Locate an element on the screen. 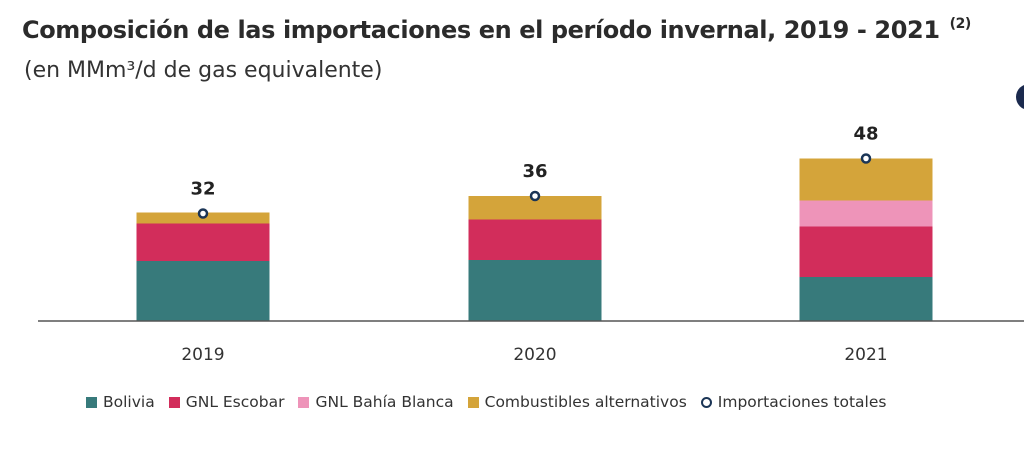 The height and width of the screenshot is (456, 1024). total-data-label-2021: 48 is located at coordinates (865, 134).